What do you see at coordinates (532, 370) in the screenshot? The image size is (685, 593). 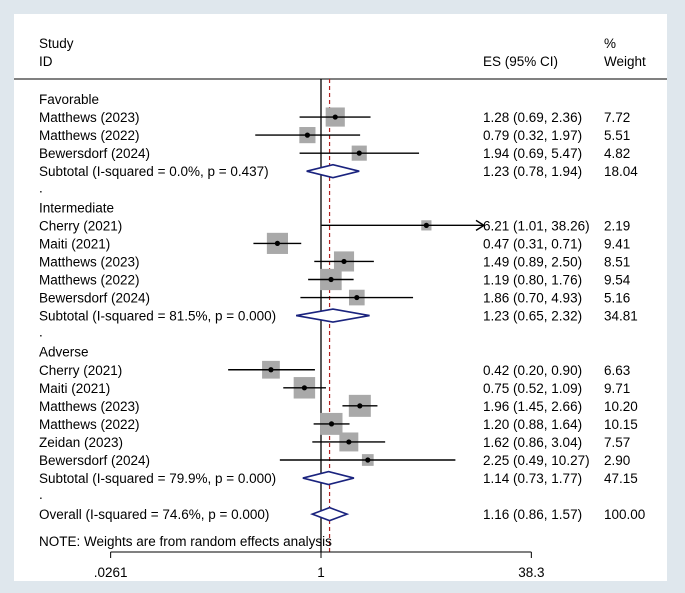 I see `es-ci-text: 0.42 (0.20, 0.90)` at bounding box center [532, 370].